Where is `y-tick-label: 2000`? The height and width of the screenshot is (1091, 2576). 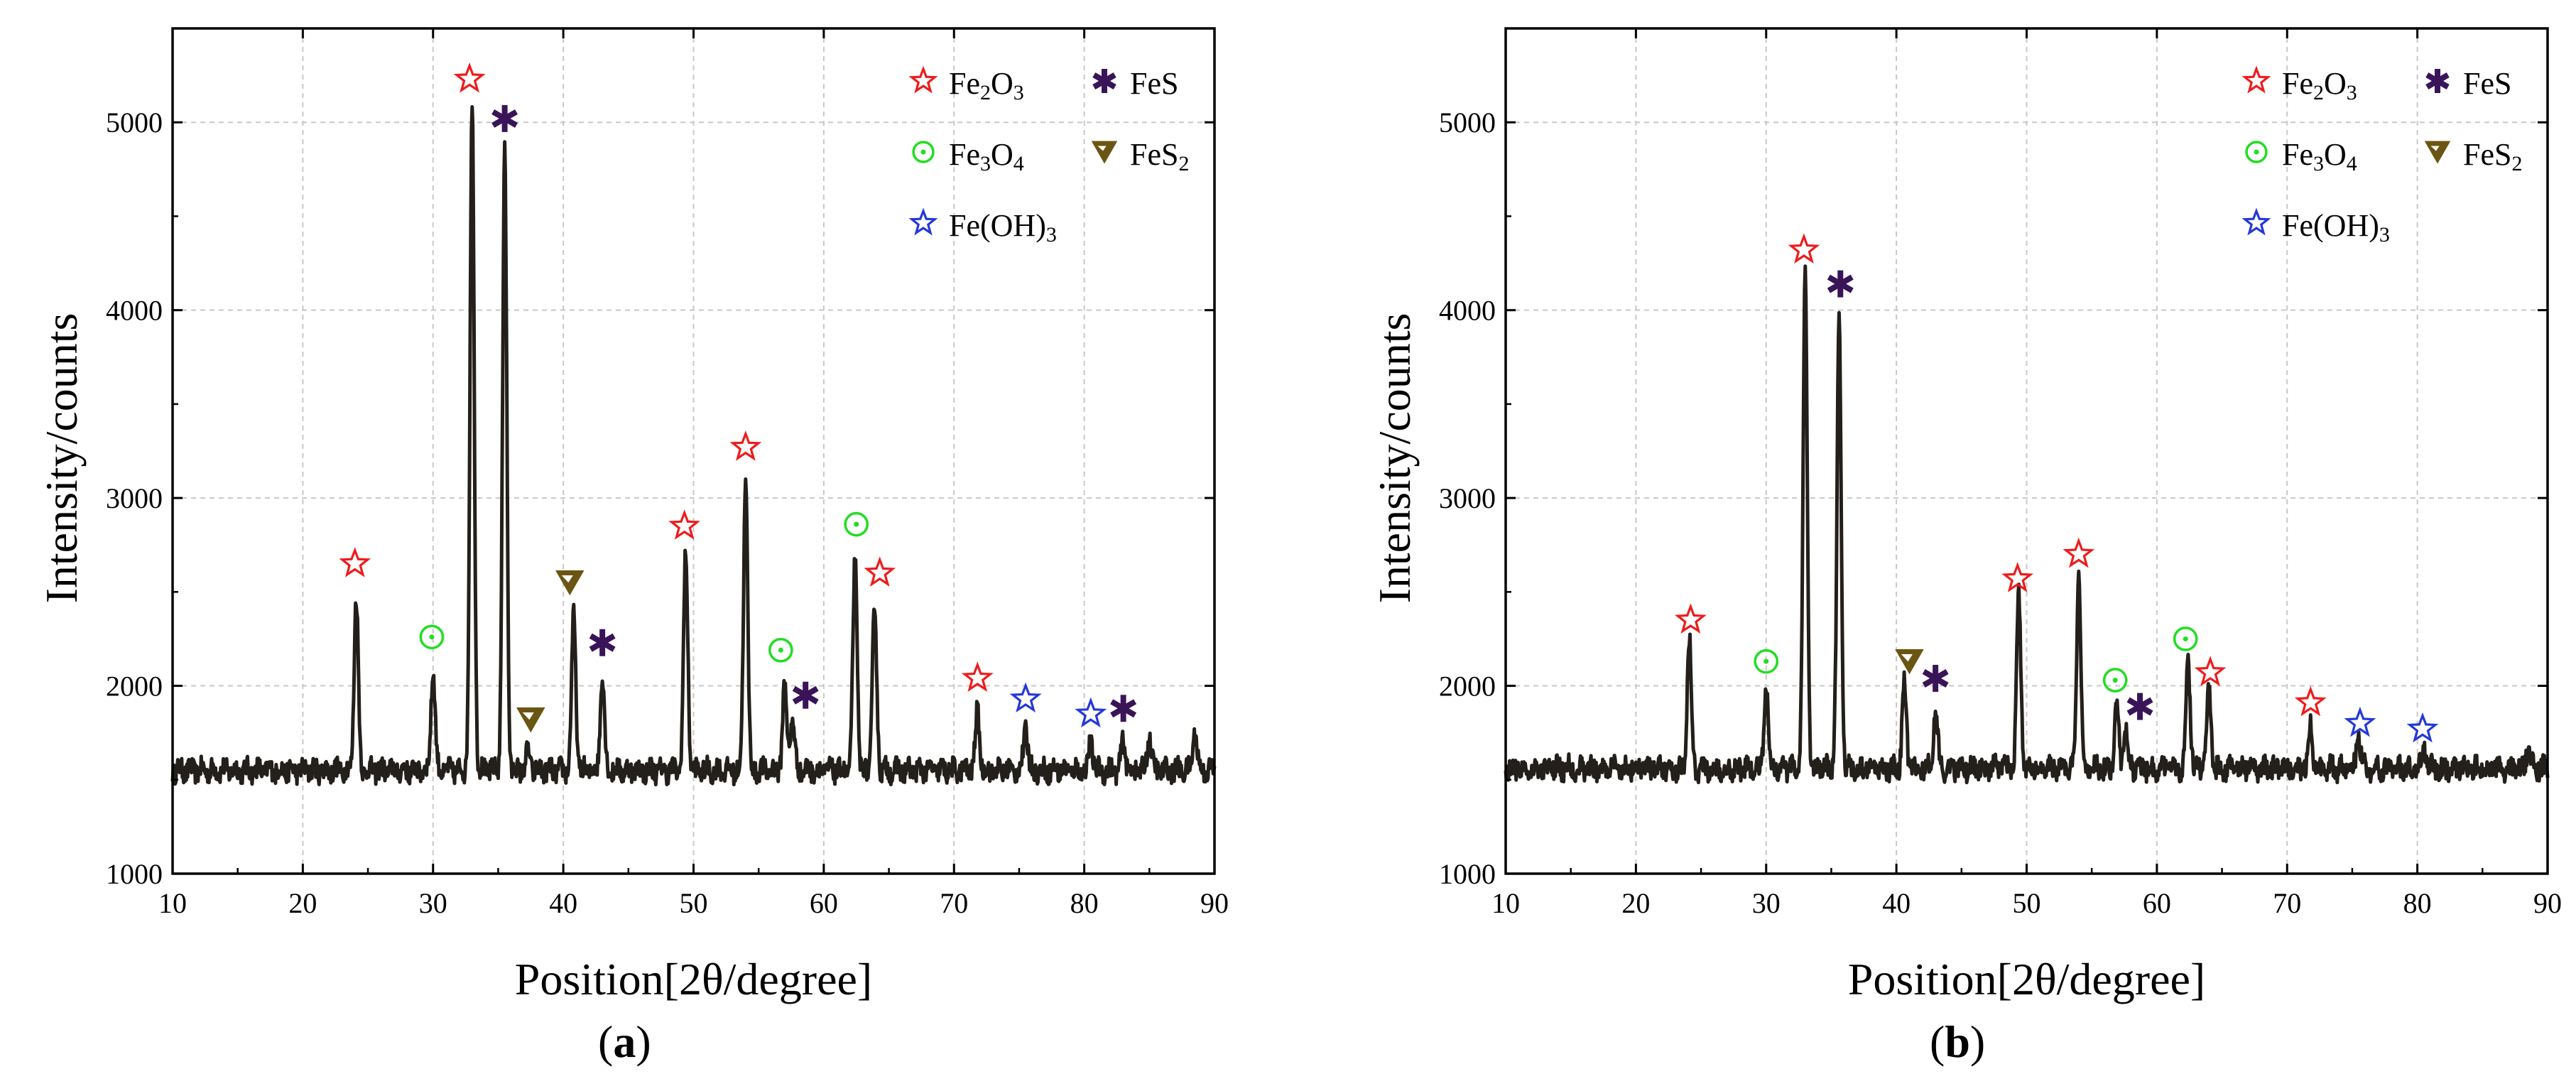 y-tick-label: 2000 is located at coordinates (135, 686).